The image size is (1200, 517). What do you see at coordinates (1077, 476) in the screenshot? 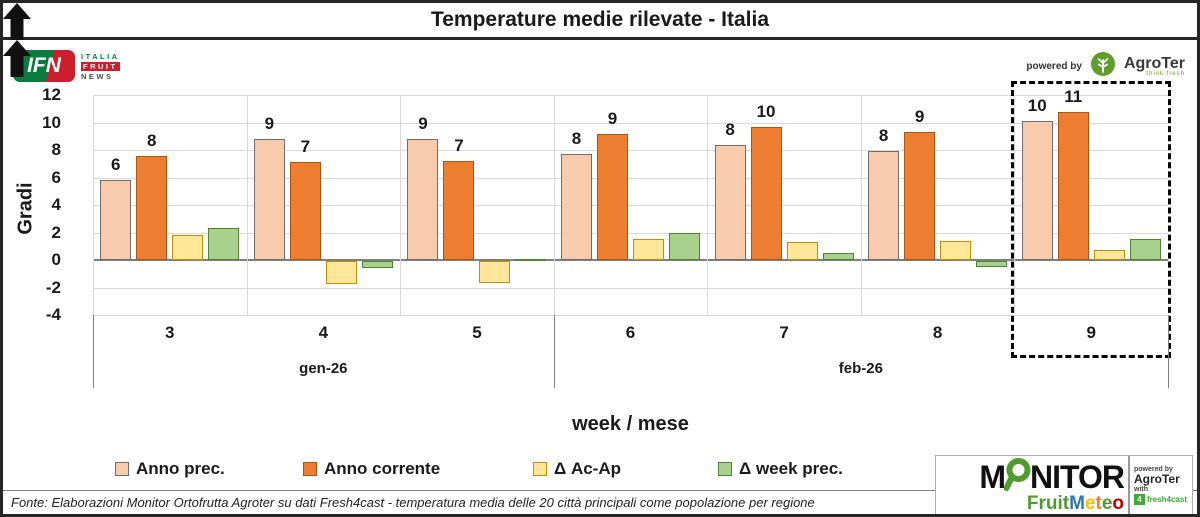
I see `monitor-word-end: NITOR` at bounding box center [1077, 476].